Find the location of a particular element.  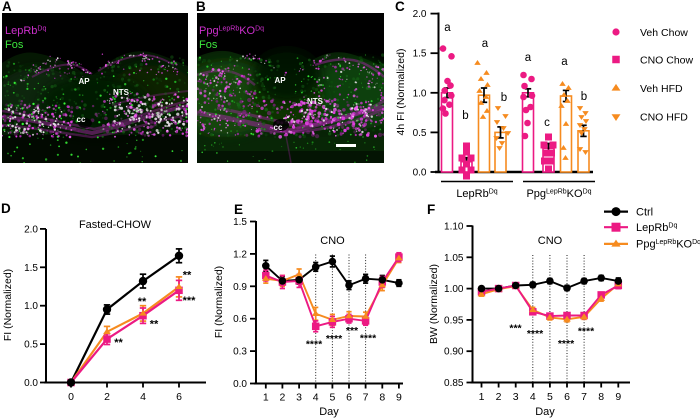

svg-text: 1.10 is located at coordinates (454, 227).